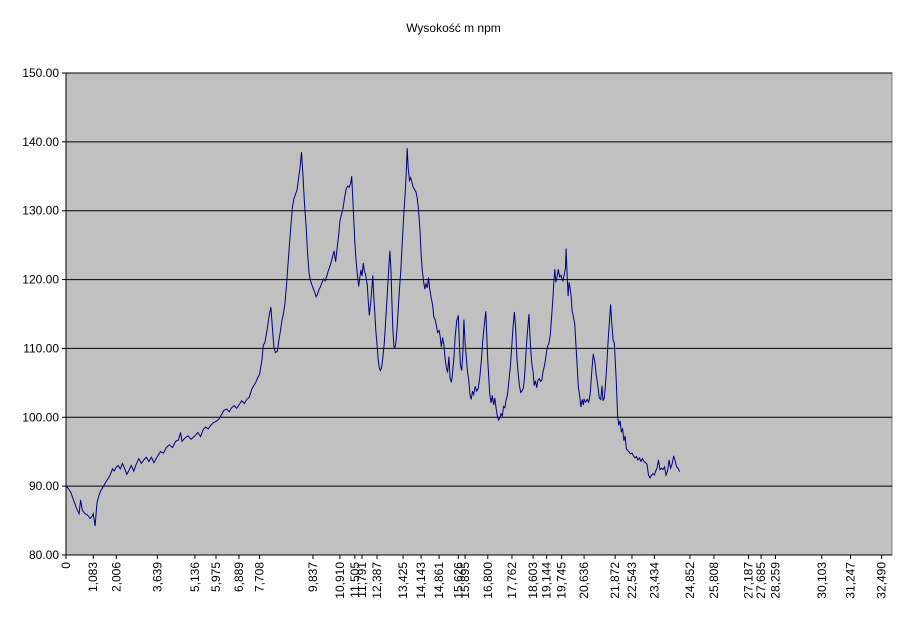 This screenshot has height=626, width=907. What do you see at coordinates (512, 580) in the screenshot?
I see `x-tick-label: 17,762` at bounding box center [512, 580].